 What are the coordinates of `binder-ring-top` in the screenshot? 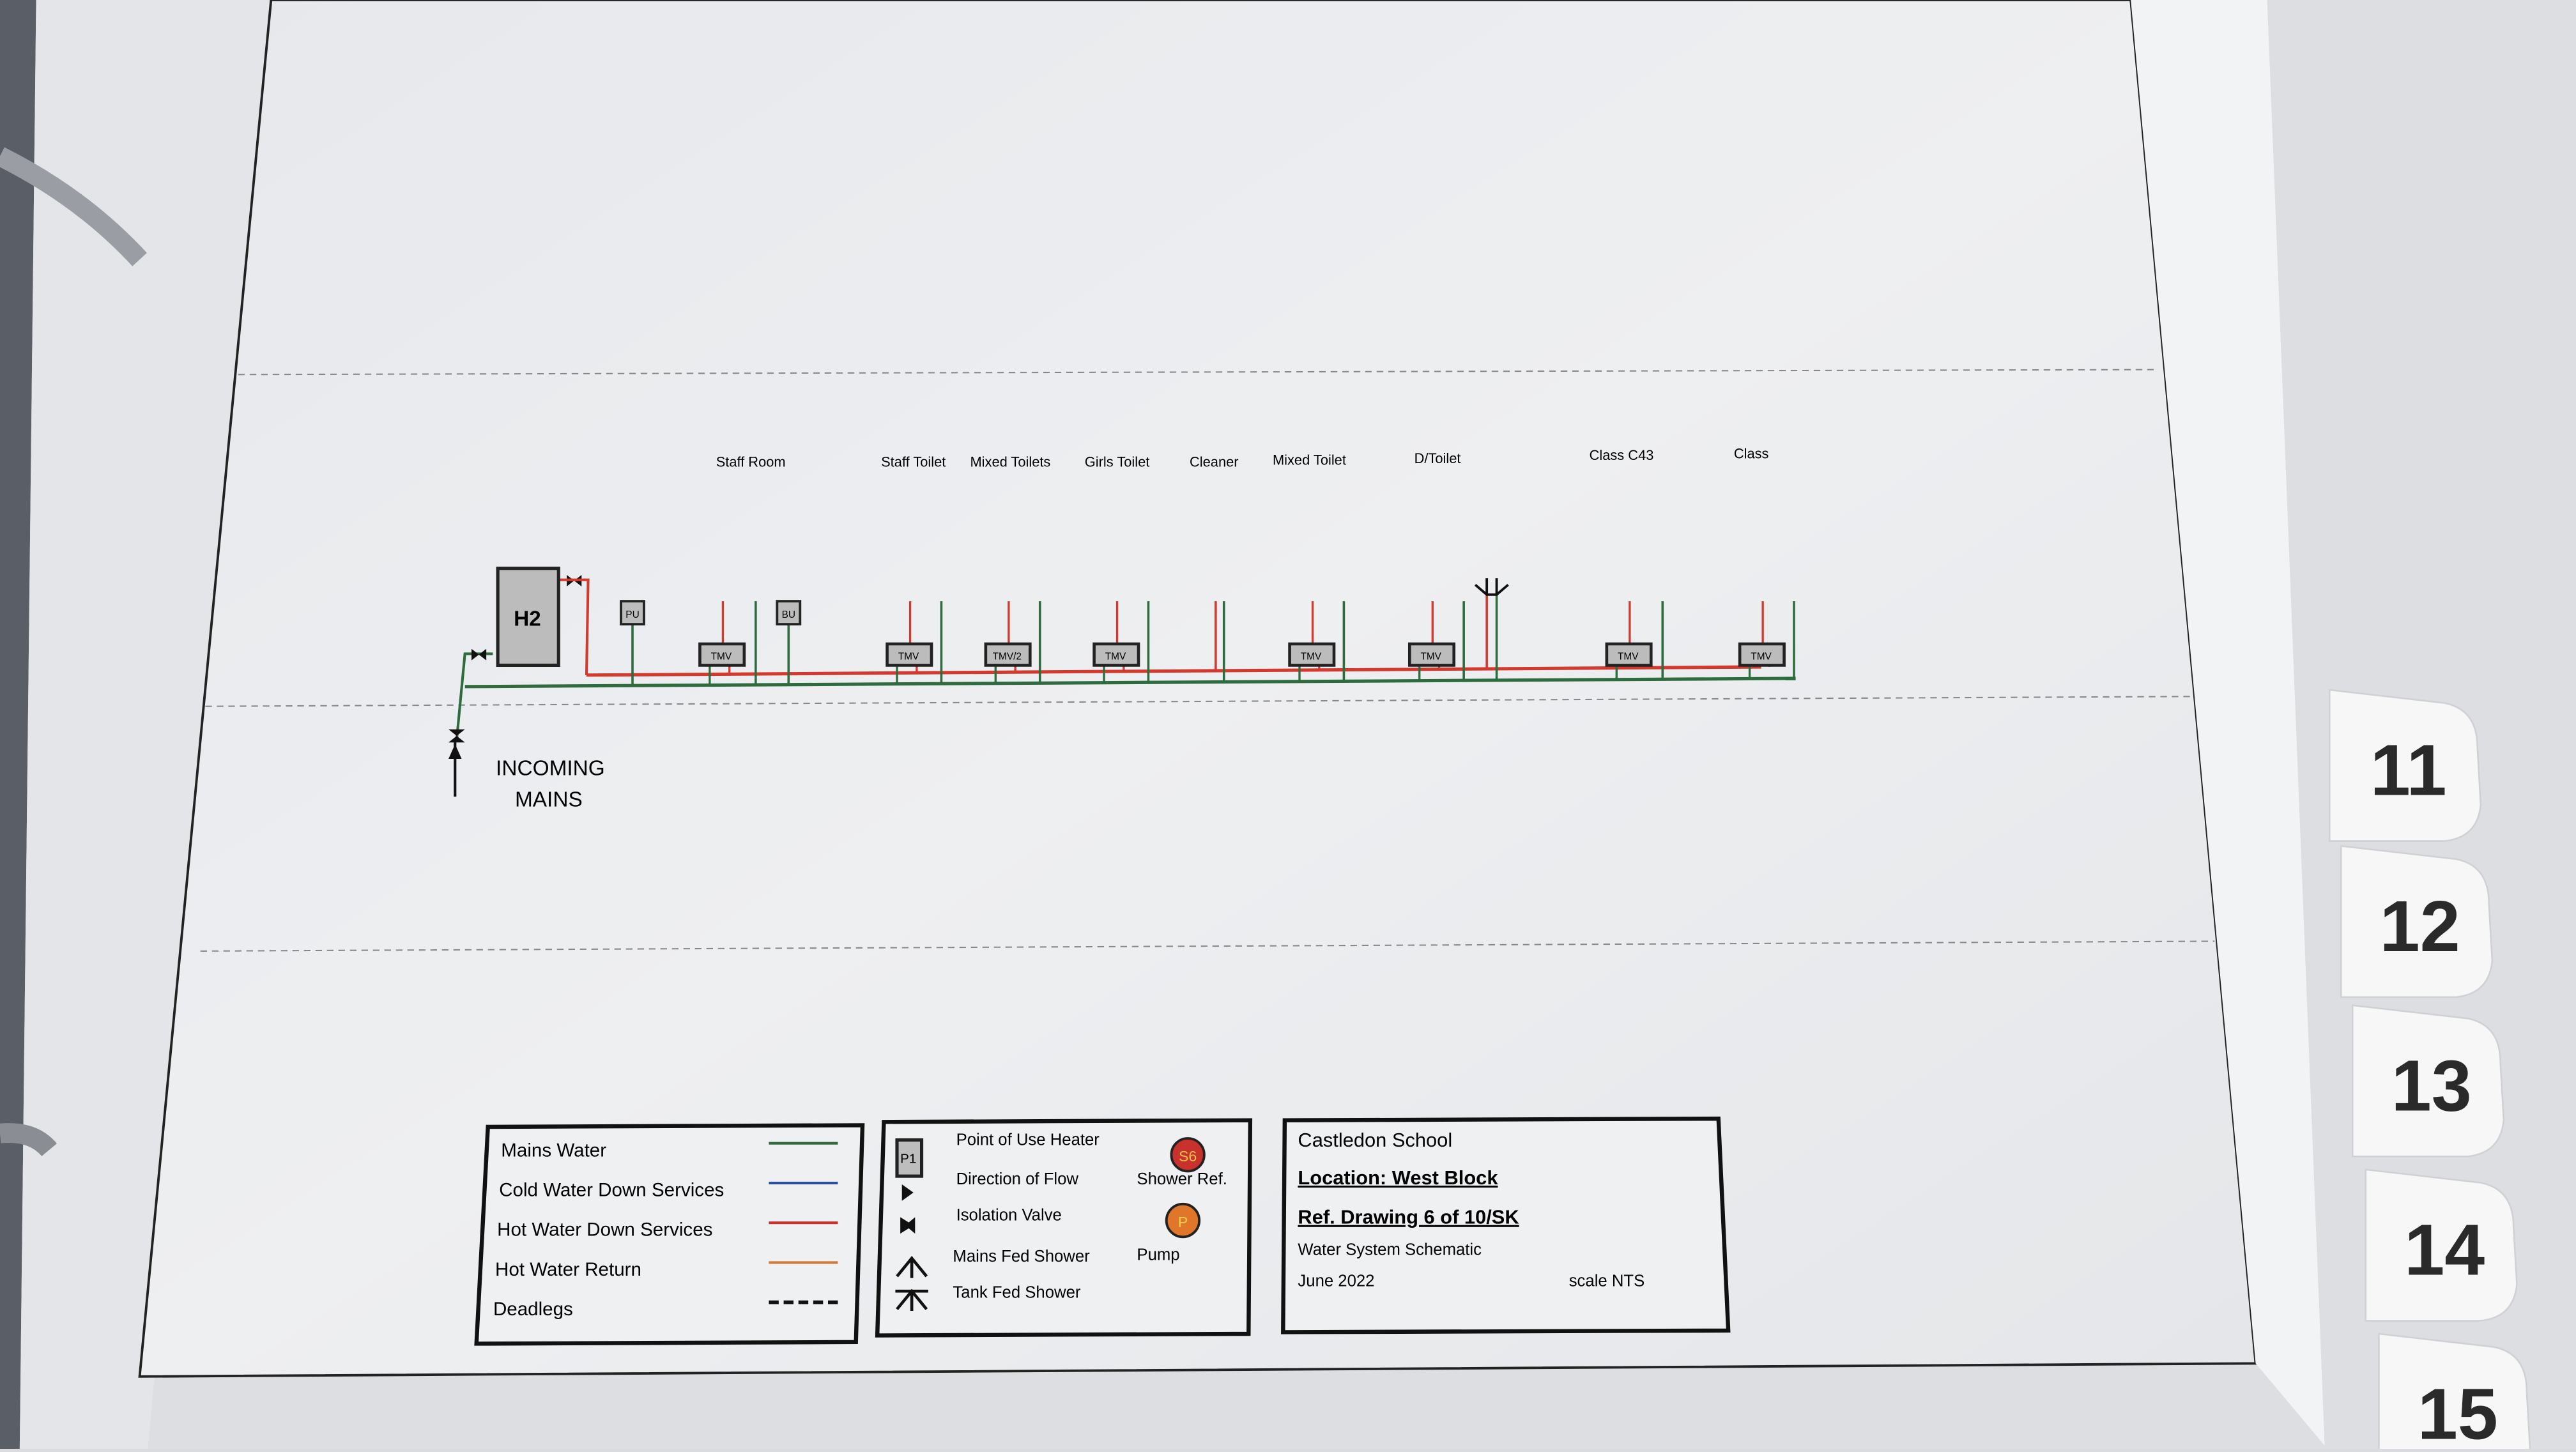 It's located at (73, 206).